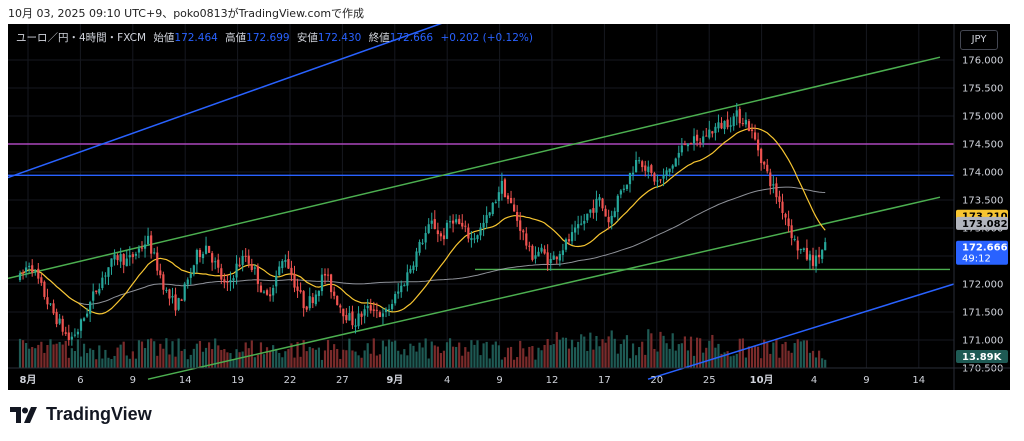 This screenshot has width=1024, height=441. I want to click on currency-button: JPY, so click(979, 40).